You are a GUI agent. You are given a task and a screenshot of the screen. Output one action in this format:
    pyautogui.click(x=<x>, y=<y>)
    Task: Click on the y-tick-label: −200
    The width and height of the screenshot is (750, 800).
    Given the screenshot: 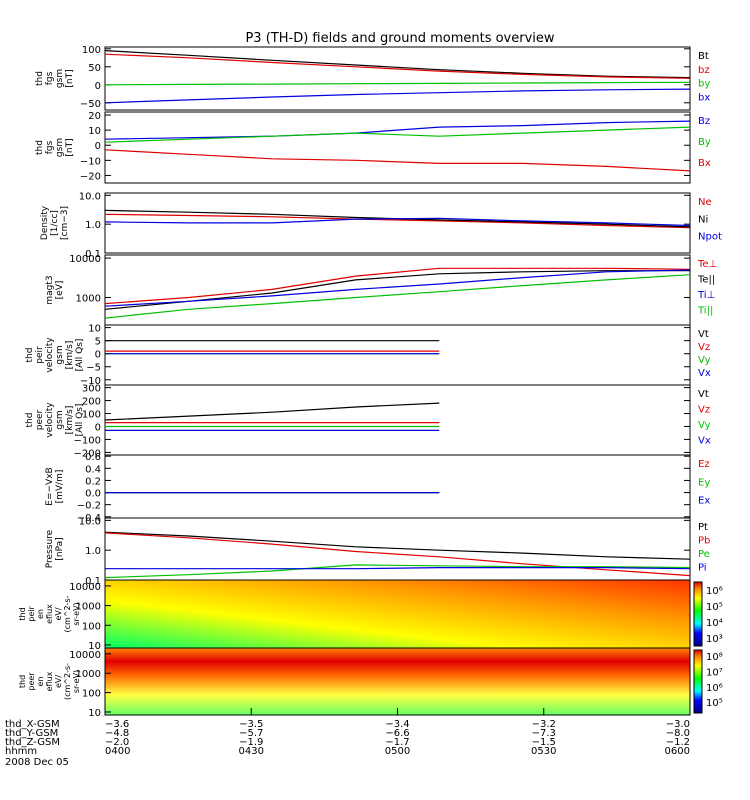 What is the action you would take?
    pyautogui.click(x=87, y=453)
    